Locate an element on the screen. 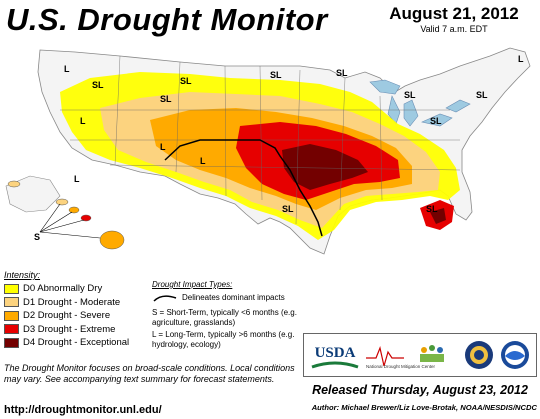 The width and height of the screenshot is (540, 419). d4-region is located at coordinates (325, 167).